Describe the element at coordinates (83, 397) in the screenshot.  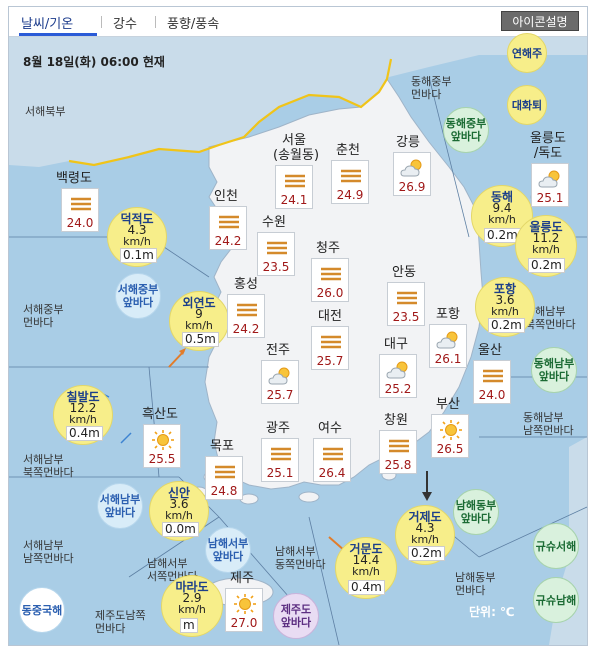
I see `buoy-name: 칠발도` at that location.